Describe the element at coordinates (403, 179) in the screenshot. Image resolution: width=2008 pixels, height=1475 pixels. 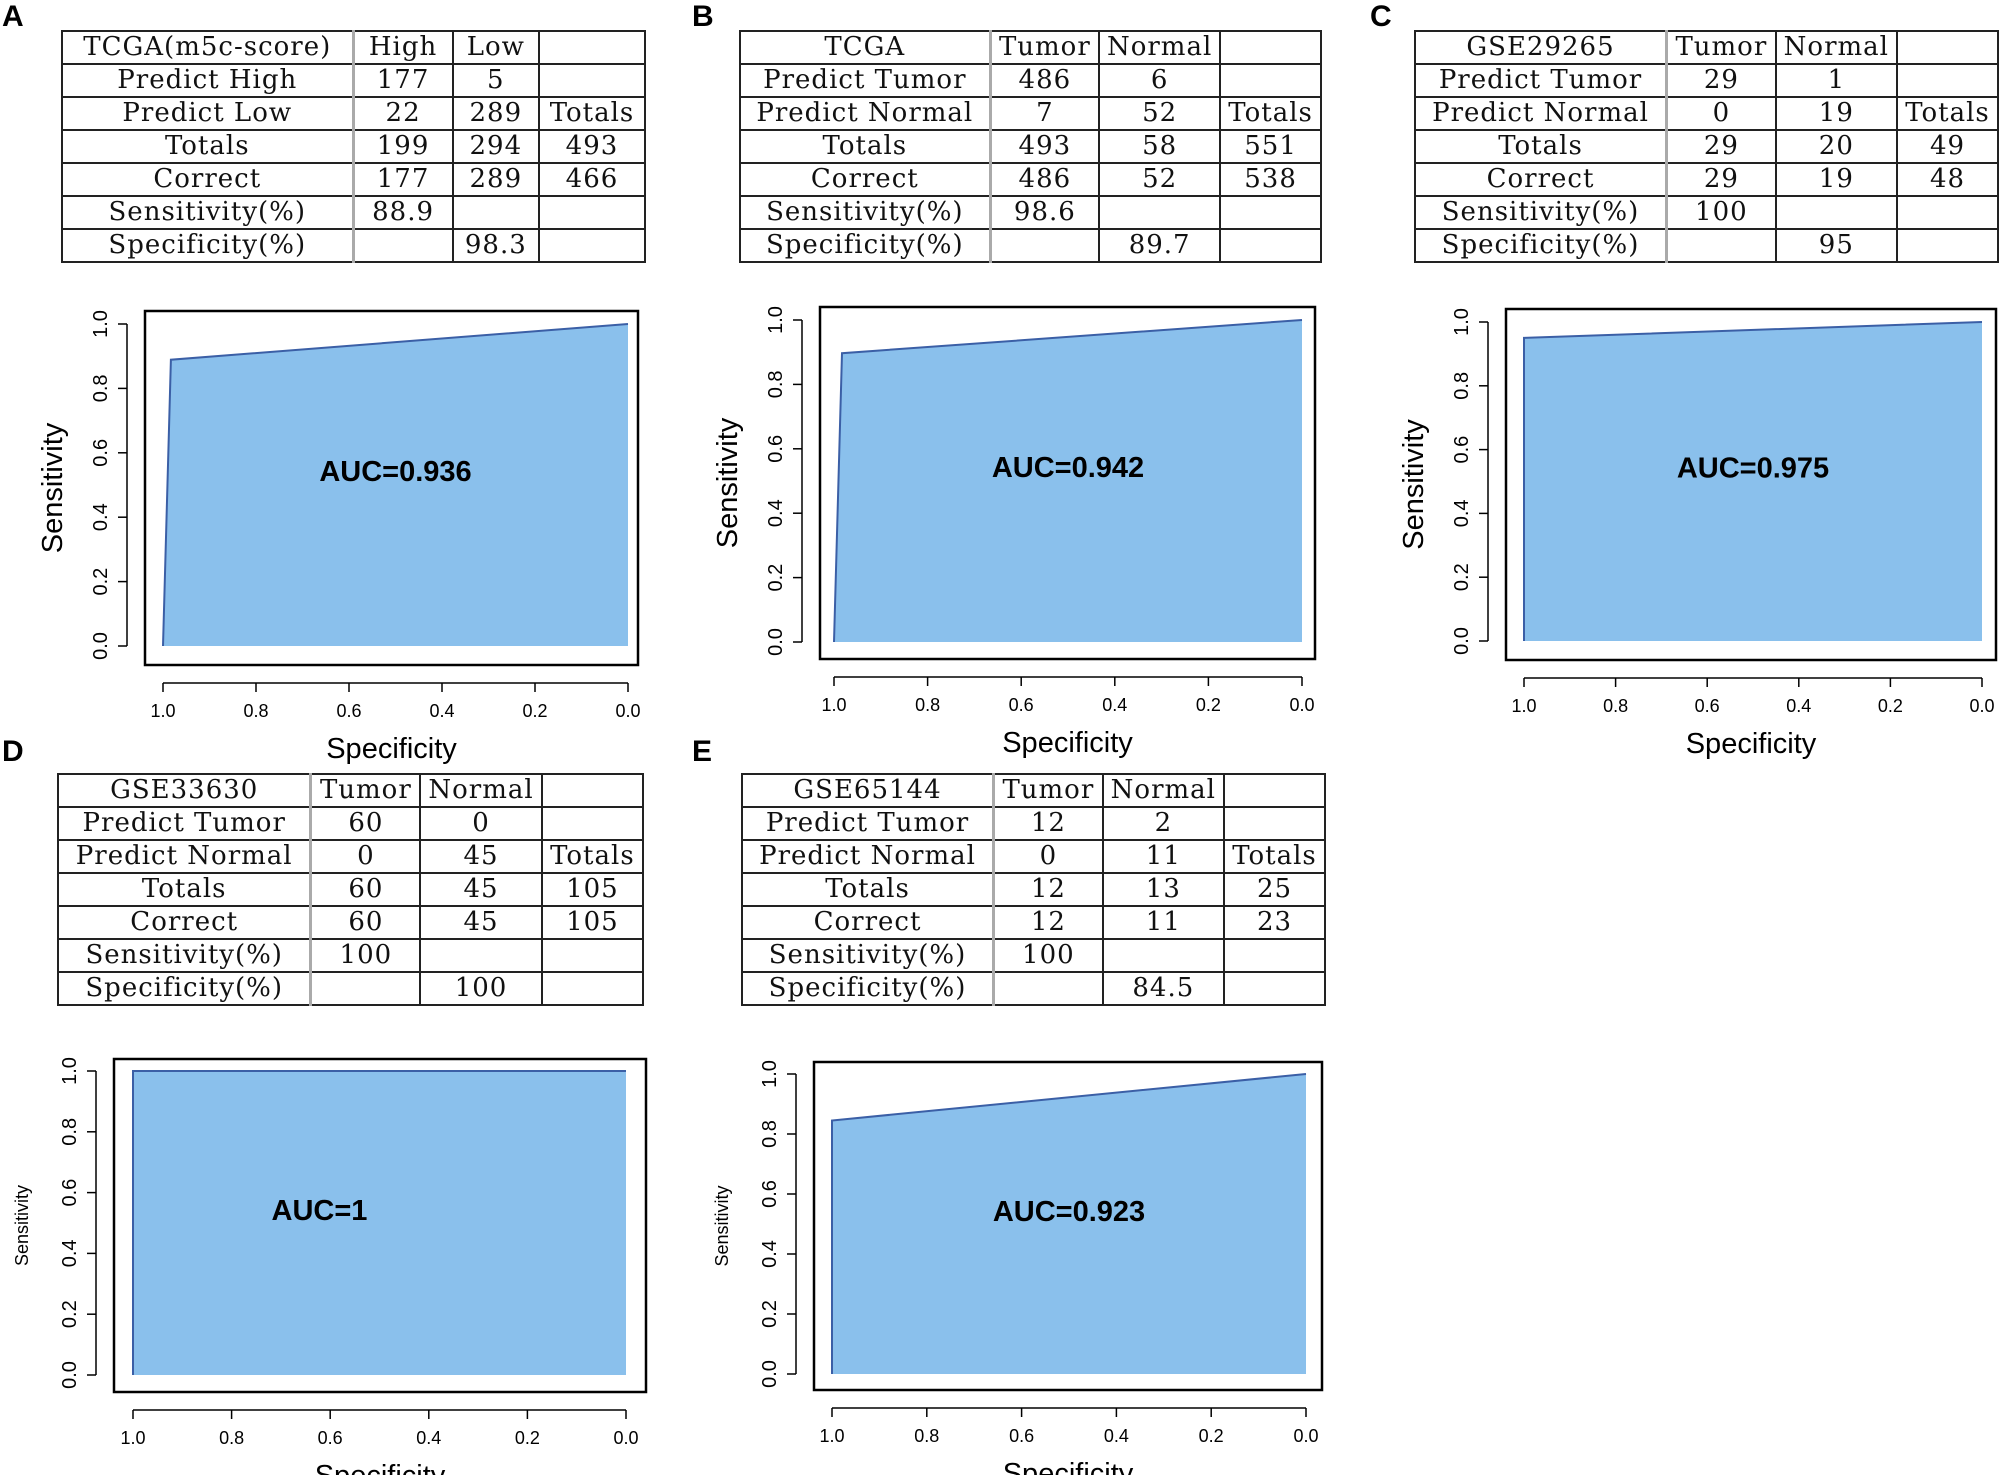
I see `table-cell: 177` at that location.